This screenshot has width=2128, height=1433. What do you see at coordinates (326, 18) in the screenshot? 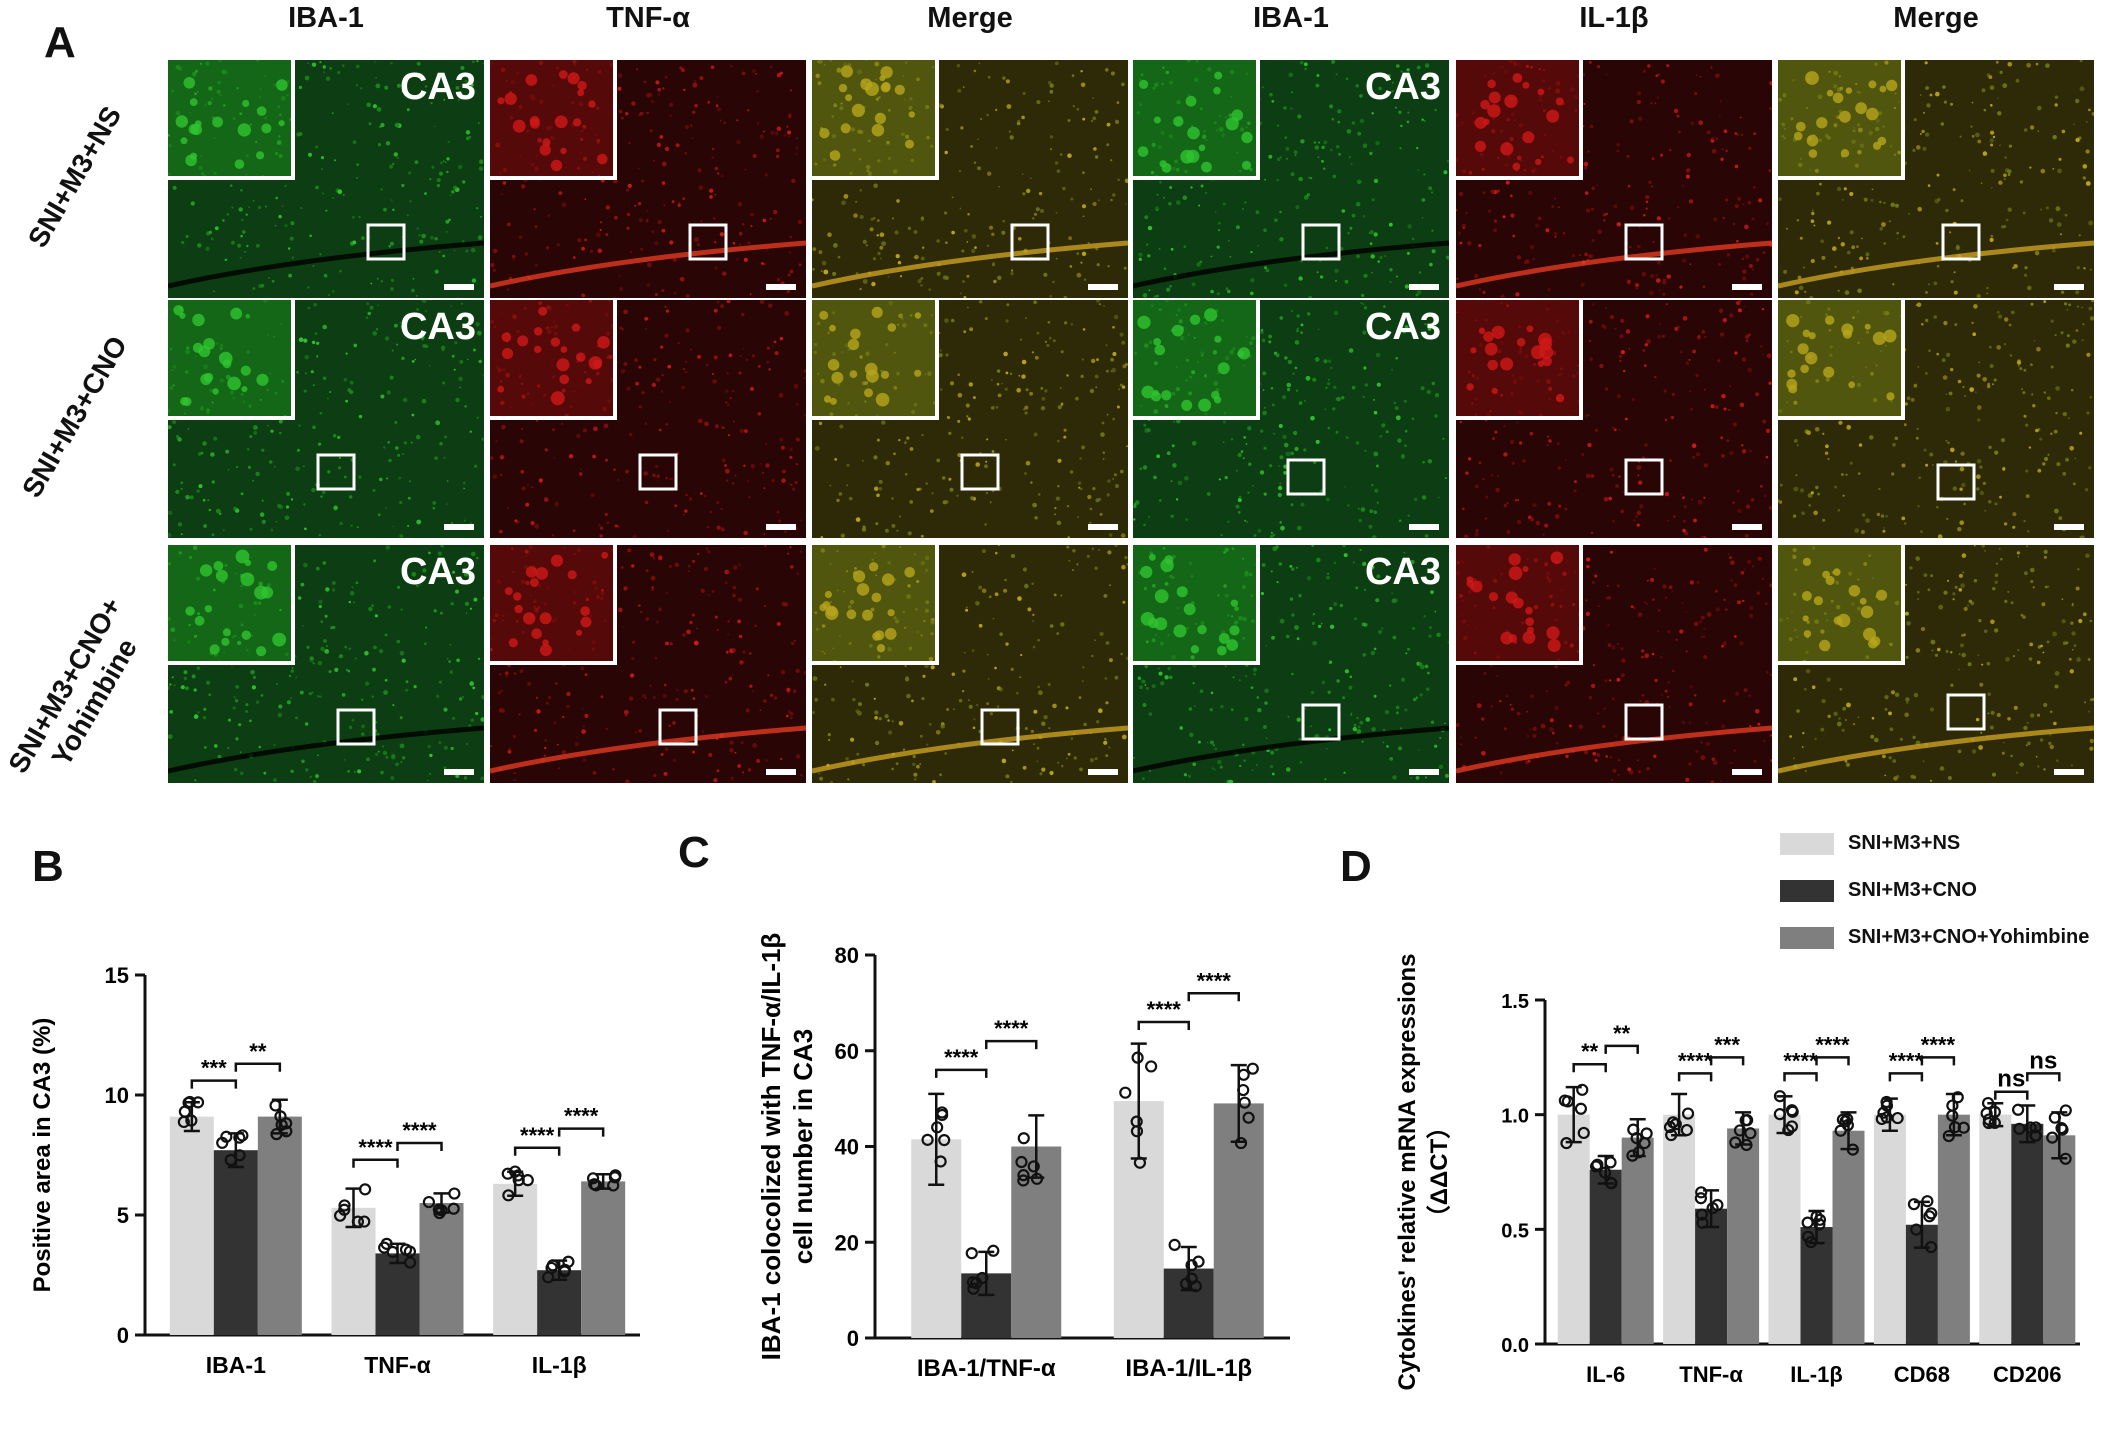
I see `panel-a-column-title: IBA-1` at bounding box center [326, 18].